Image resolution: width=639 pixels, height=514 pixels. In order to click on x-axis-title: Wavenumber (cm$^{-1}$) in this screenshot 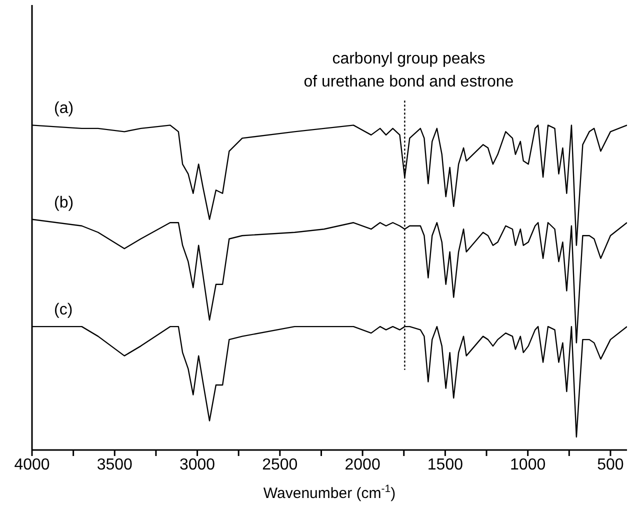, I will do `click(329, 492)`.